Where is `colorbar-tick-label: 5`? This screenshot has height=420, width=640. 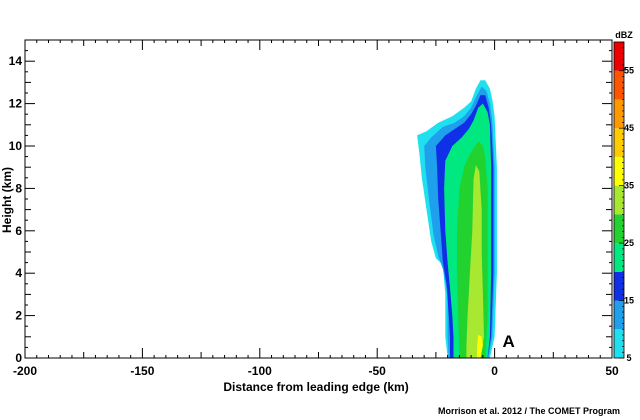
colorbar-tick-label: 5 is located at coordinates (628, 358).